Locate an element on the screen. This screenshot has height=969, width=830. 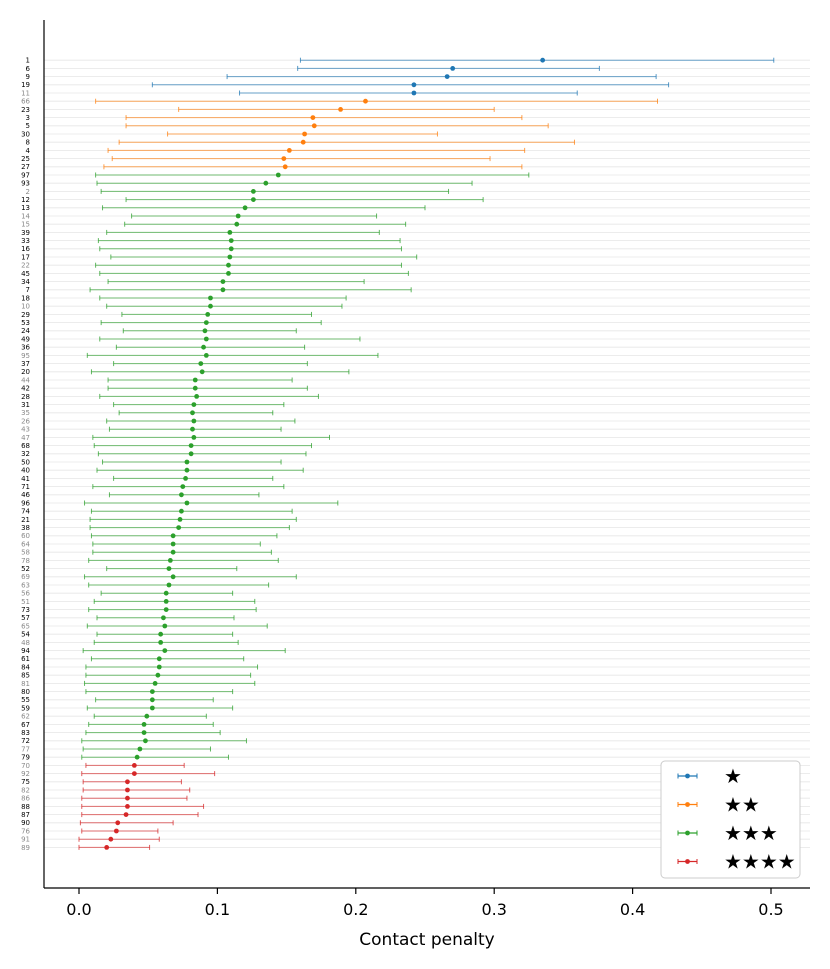
y-tick-label: 58 is located at coordinates (25, 553).